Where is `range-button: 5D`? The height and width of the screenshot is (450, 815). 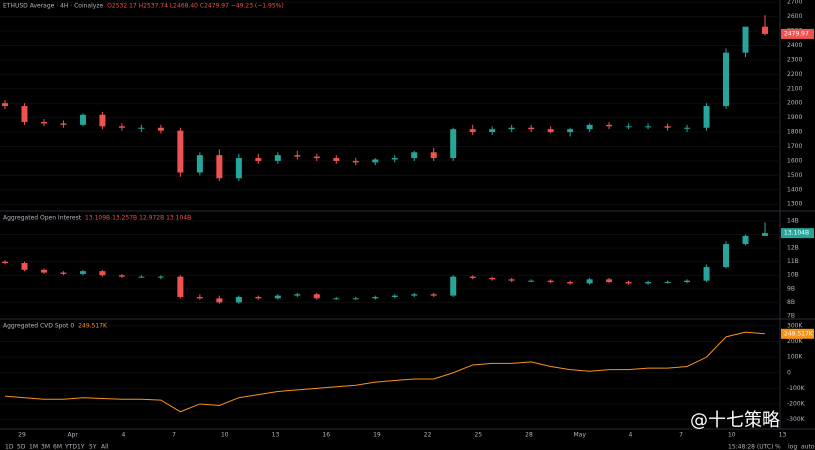
range-button: 5D is located at coordinates (21, 447).